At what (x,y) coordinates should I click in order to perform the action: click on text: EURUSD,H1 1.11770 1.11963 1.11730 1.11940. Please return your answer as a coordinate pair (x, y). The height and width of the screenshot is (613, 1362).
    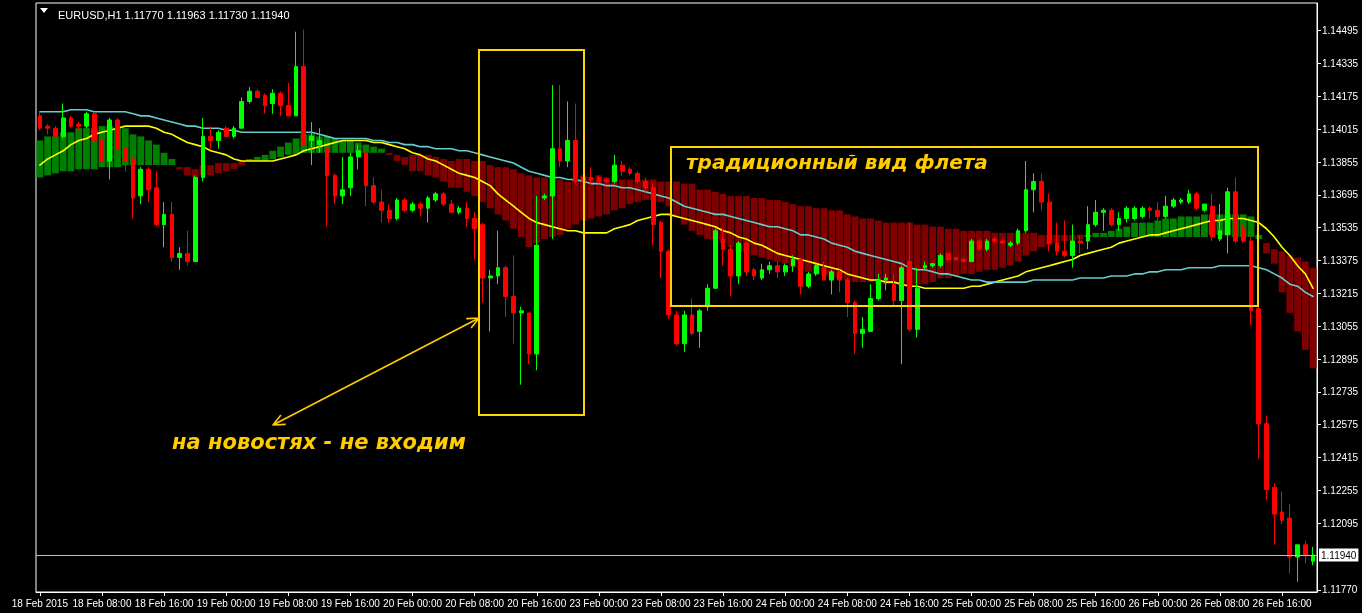
    Looking at the image, I should click on (174, 14).